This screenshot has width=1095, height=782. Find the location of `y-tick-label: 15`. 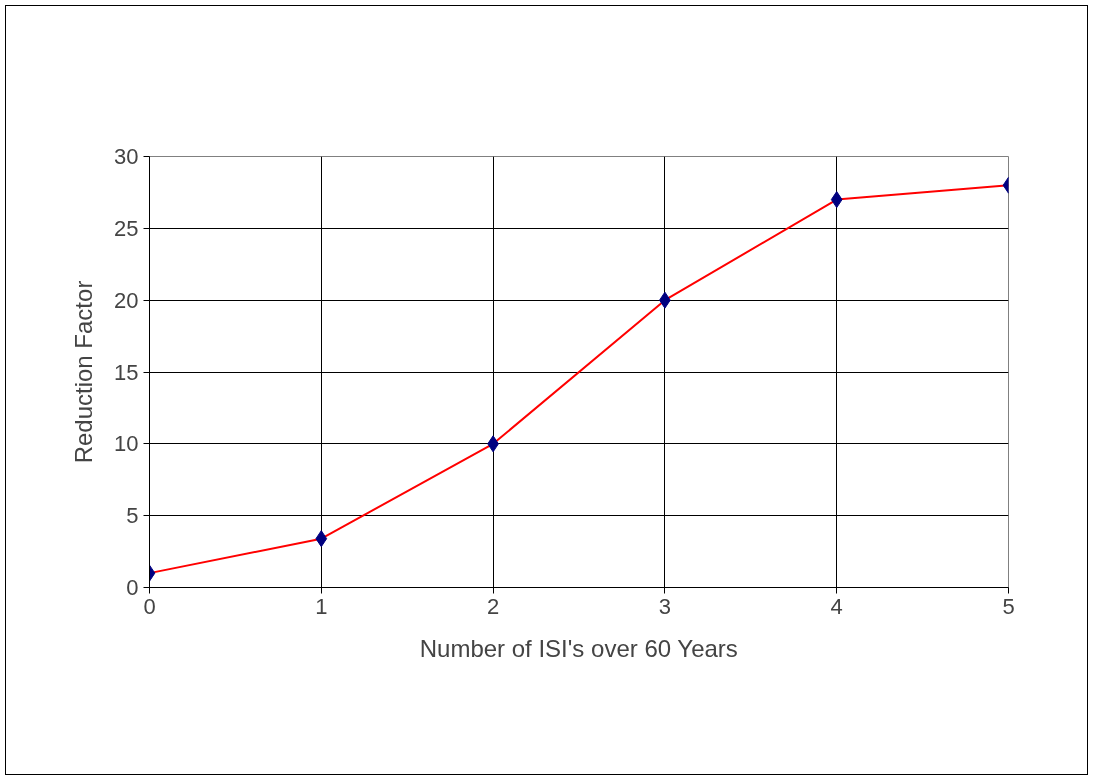

y-tick-label: 15 is located at coordinates (126, 372).